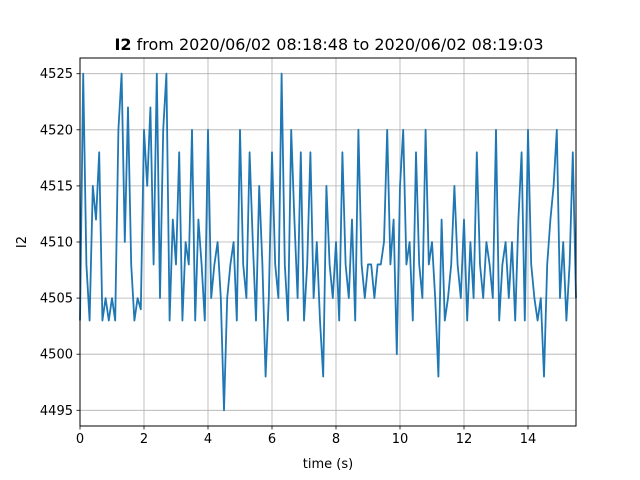  Describe the element at coordinates (122, 44) in the screenshot. I see `chart-title-bold: I2` at that location.